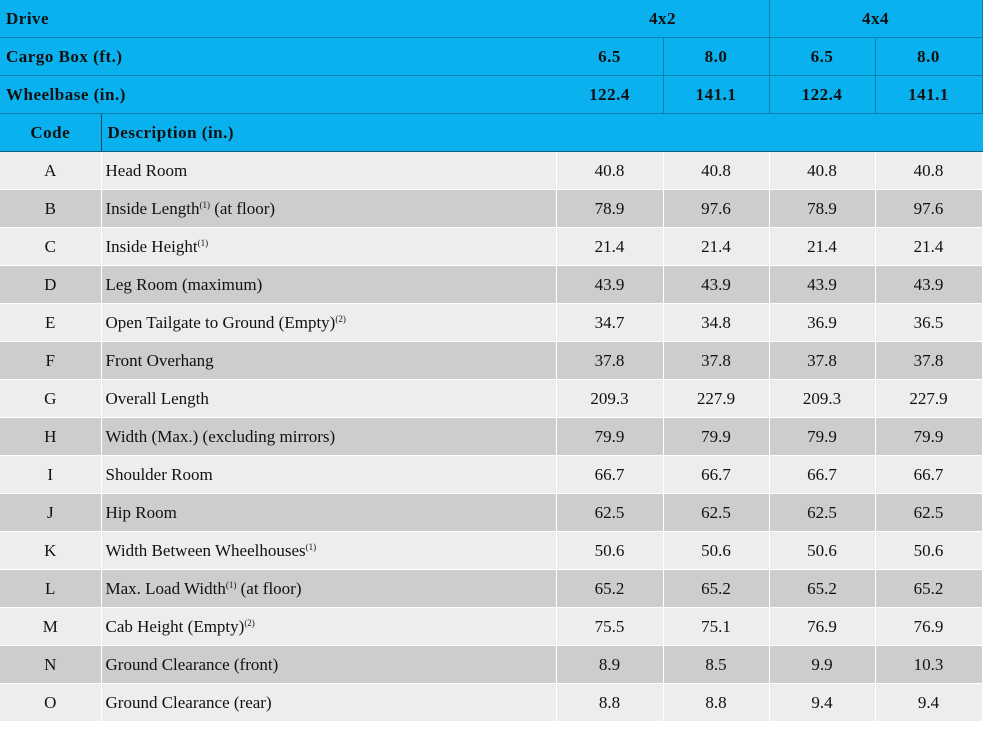 The image size is (983, 730). What do you see at coordinates (152, 208) in the screenshot?
I see `row-description-text: Inside Length` at bounding box center [152, 208].